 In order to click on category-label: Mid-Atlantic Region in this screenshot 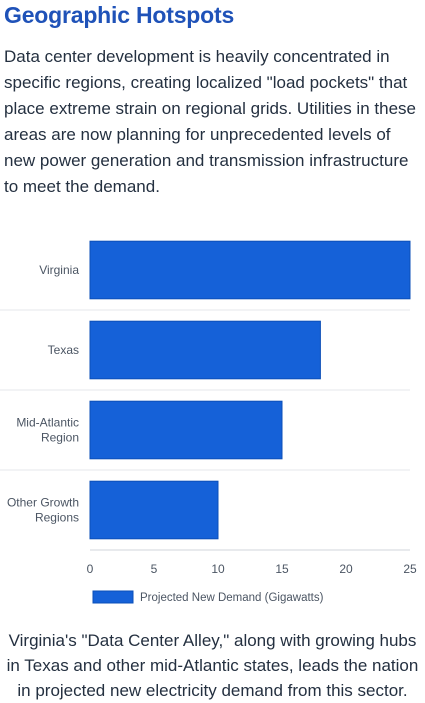, I will do `click(47, 430)`.